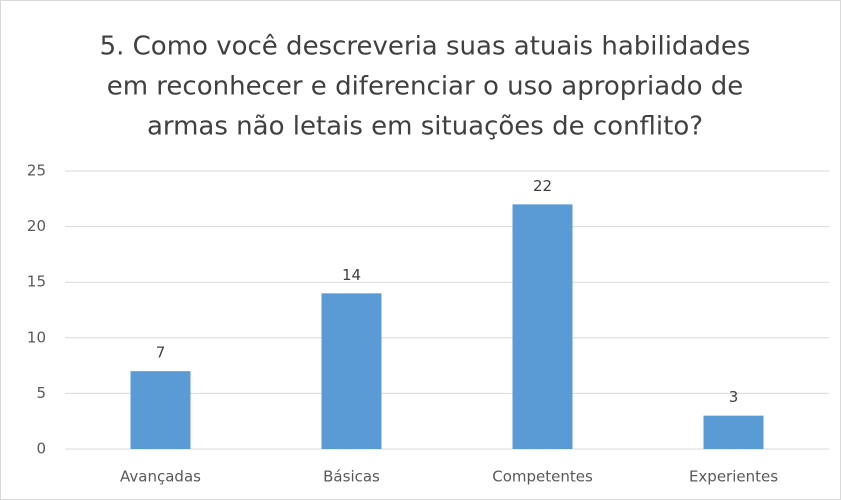 The width and height of the screenshot is (841, 500). What do you see at coordinates (160, 477) in the screenshot?
I see `x-tick-label: Avançadas` at bounding box center [160, 477].